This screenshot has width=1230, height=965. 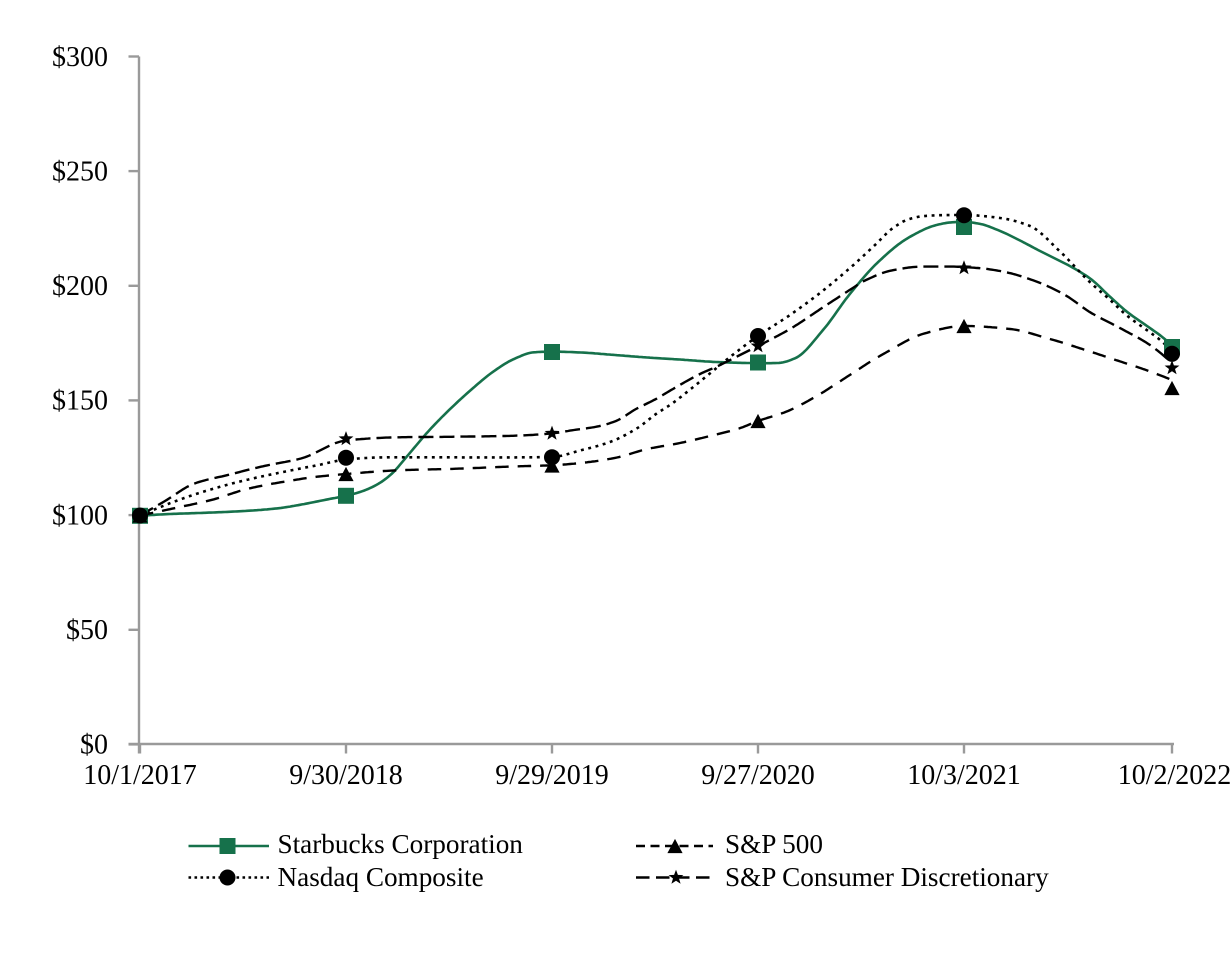 What do you see at coordinates (774, 844) in the screenshot?
I see `svg-text: S&P 500` at bounding box center [774, 844].